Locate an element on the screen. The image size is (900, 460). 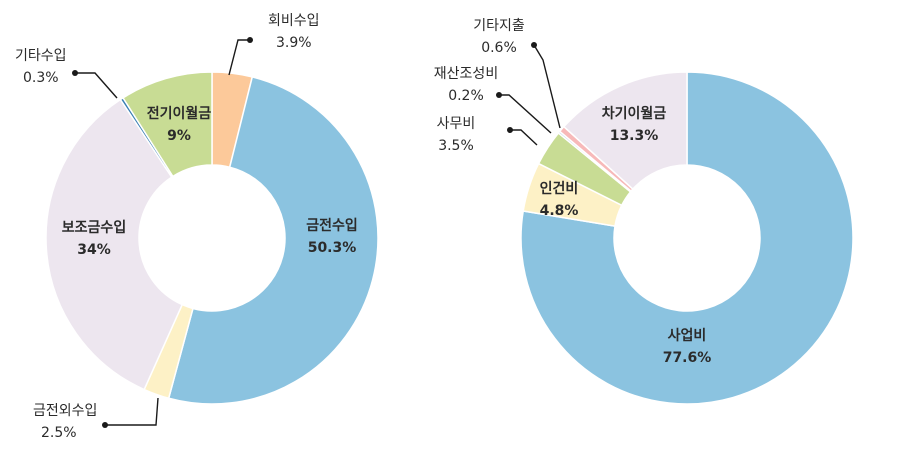
slice-value: 34% is located at coordinates (94, 250).